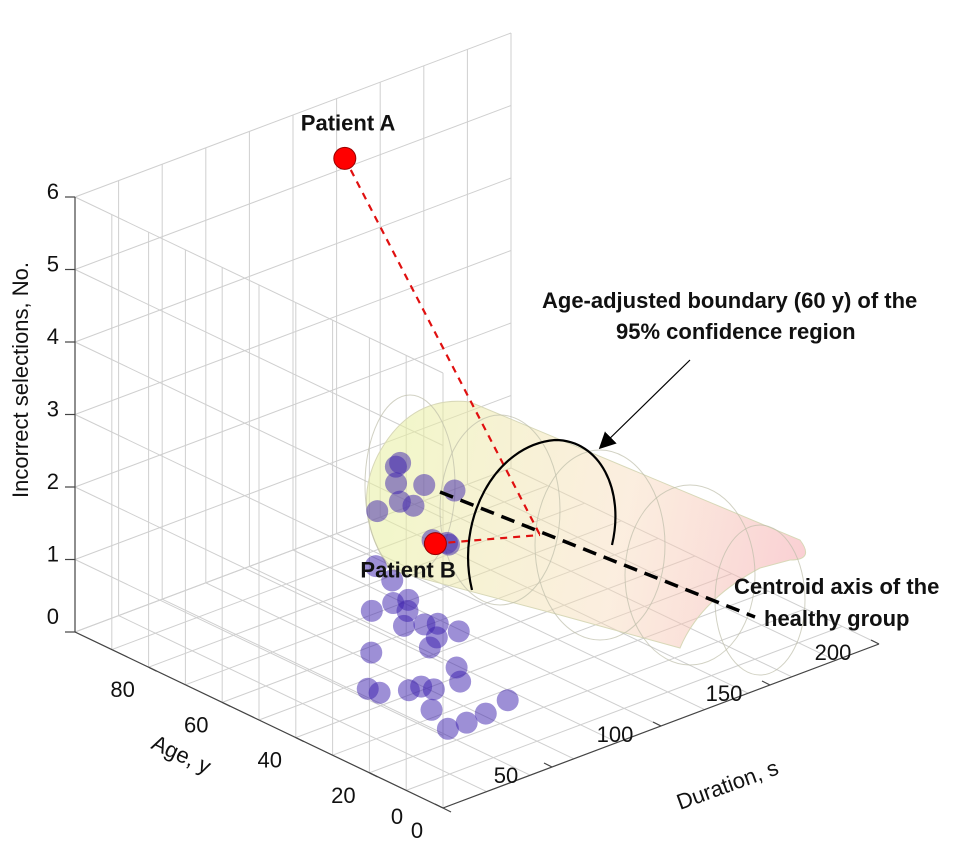  I want to click on x-axis-label: Duration, s, so click(727, 785).